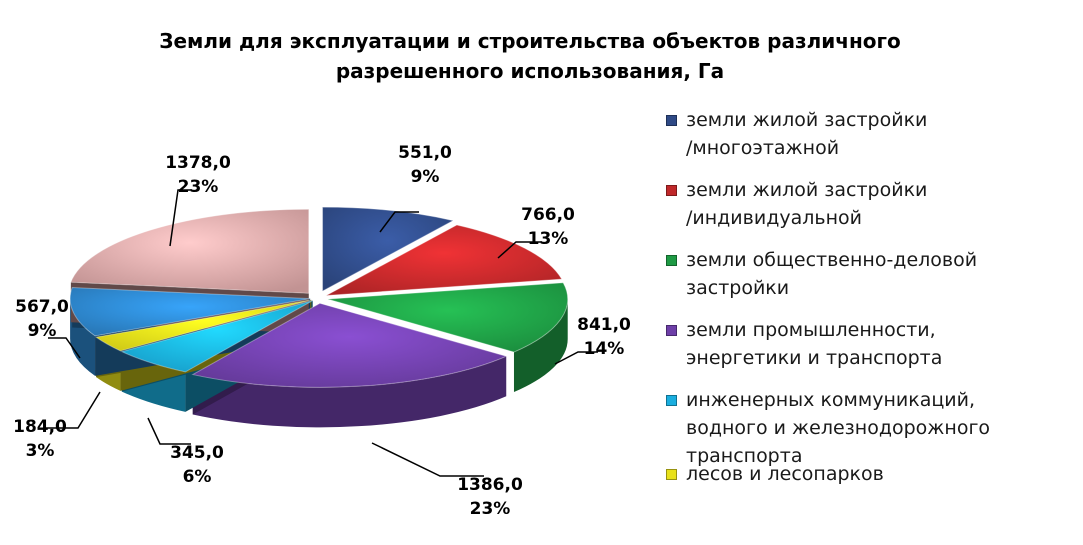  I want to click on data-label-percent-7: 9%, so click(42, 331).